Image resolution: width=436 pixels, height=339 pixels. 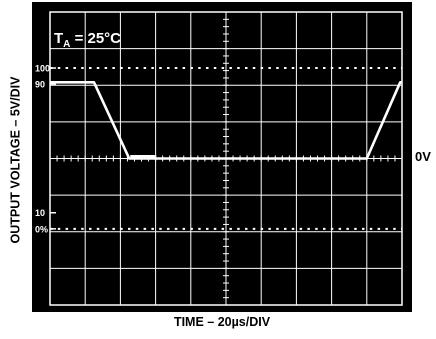 I want to click on y-tick-label: 10, so click(x=40, y=213).